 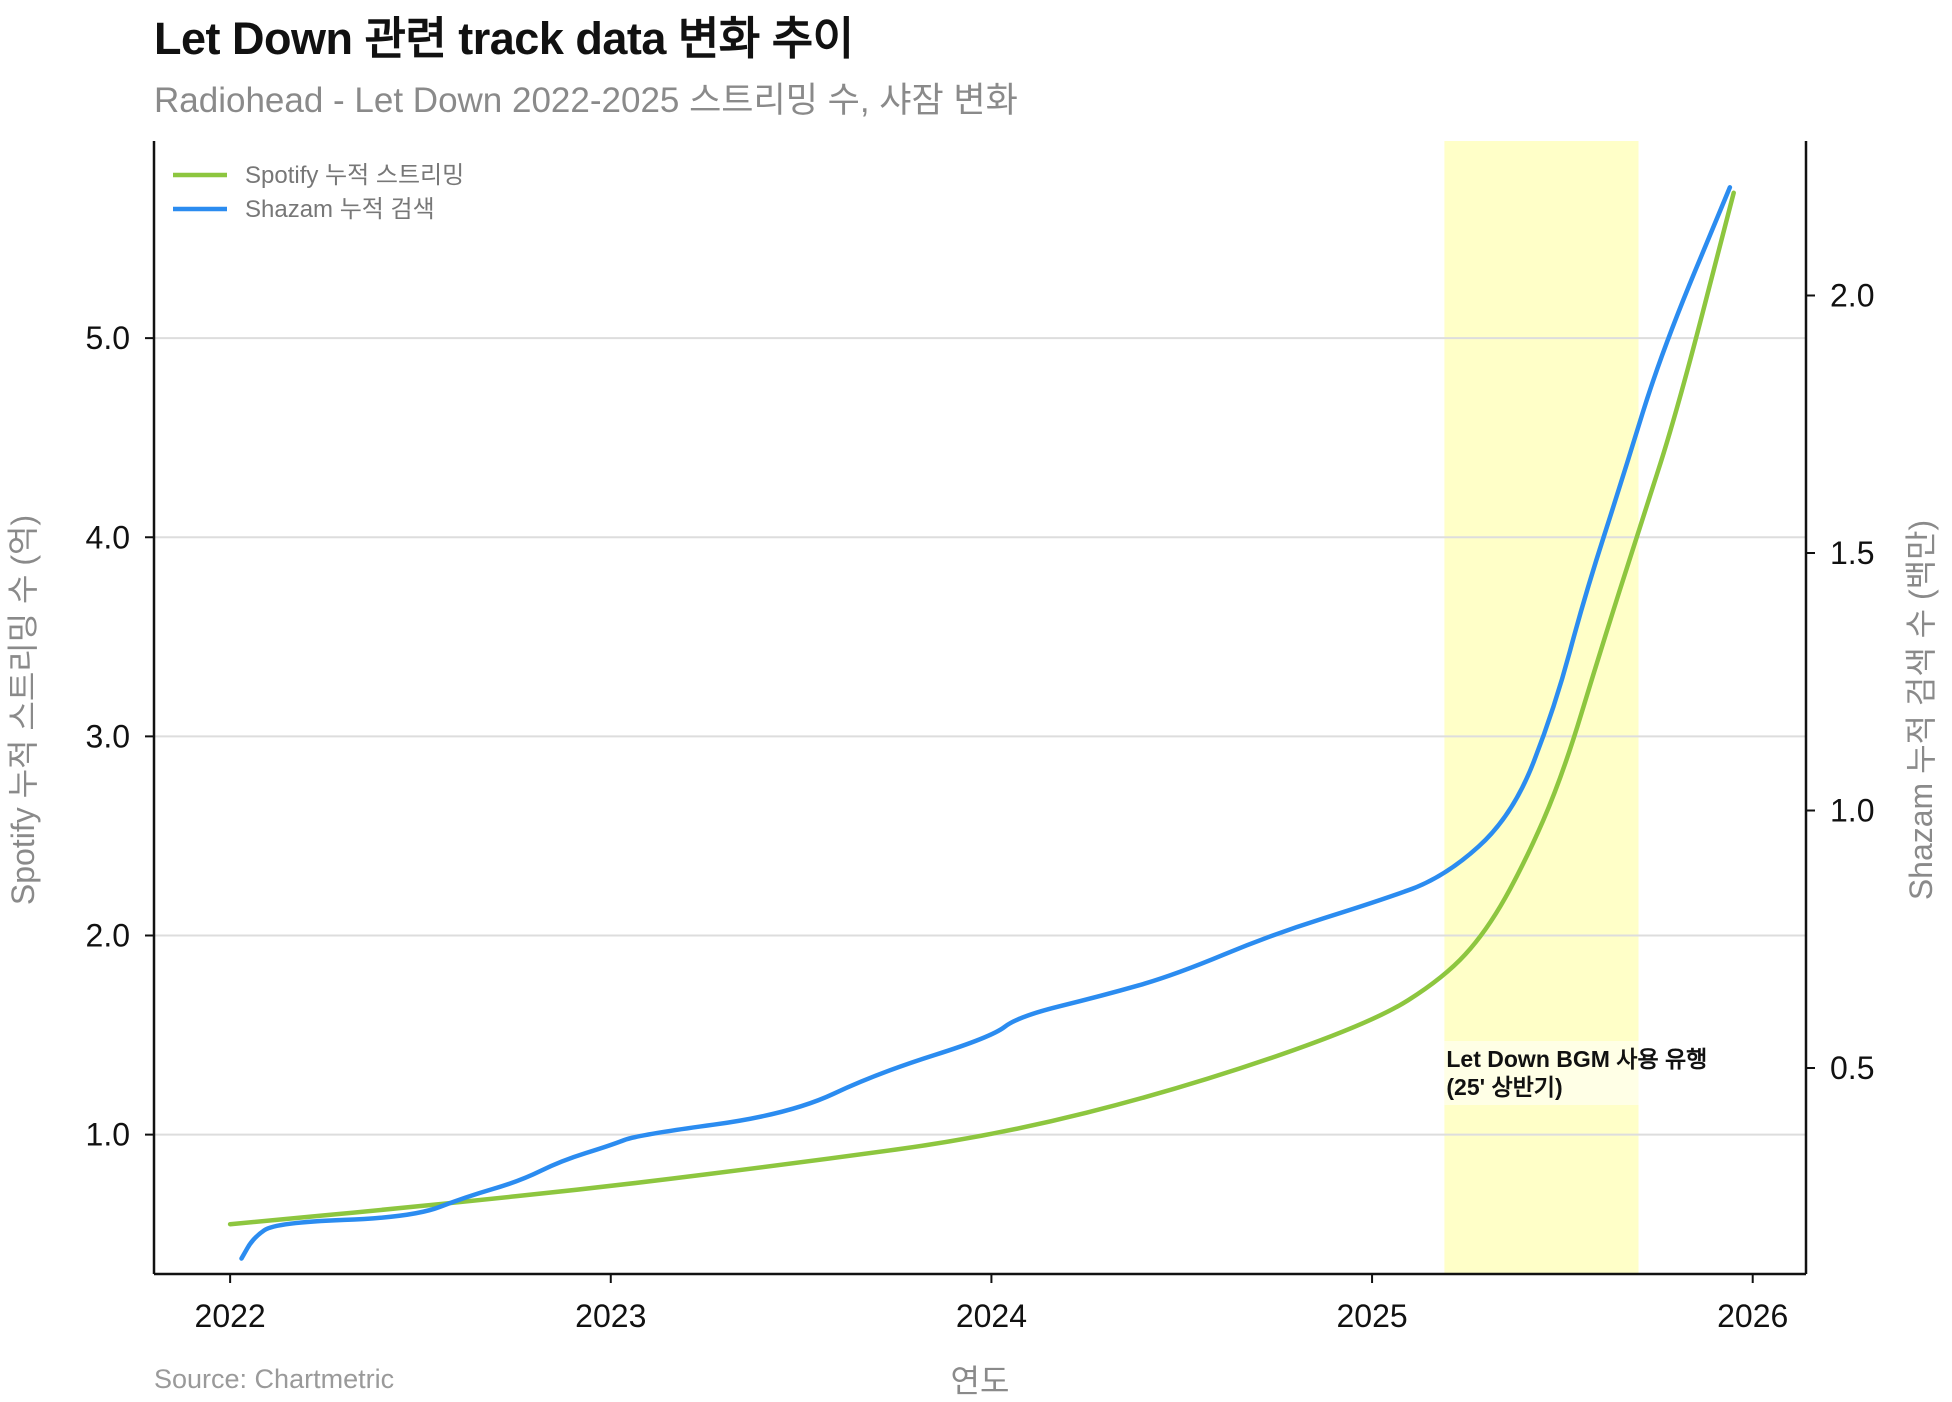 What do you see at coordinates (274, 1379) in the screenshot?
I see `source-note: Source: Chartmetric` at bounding box center [274, 1379].